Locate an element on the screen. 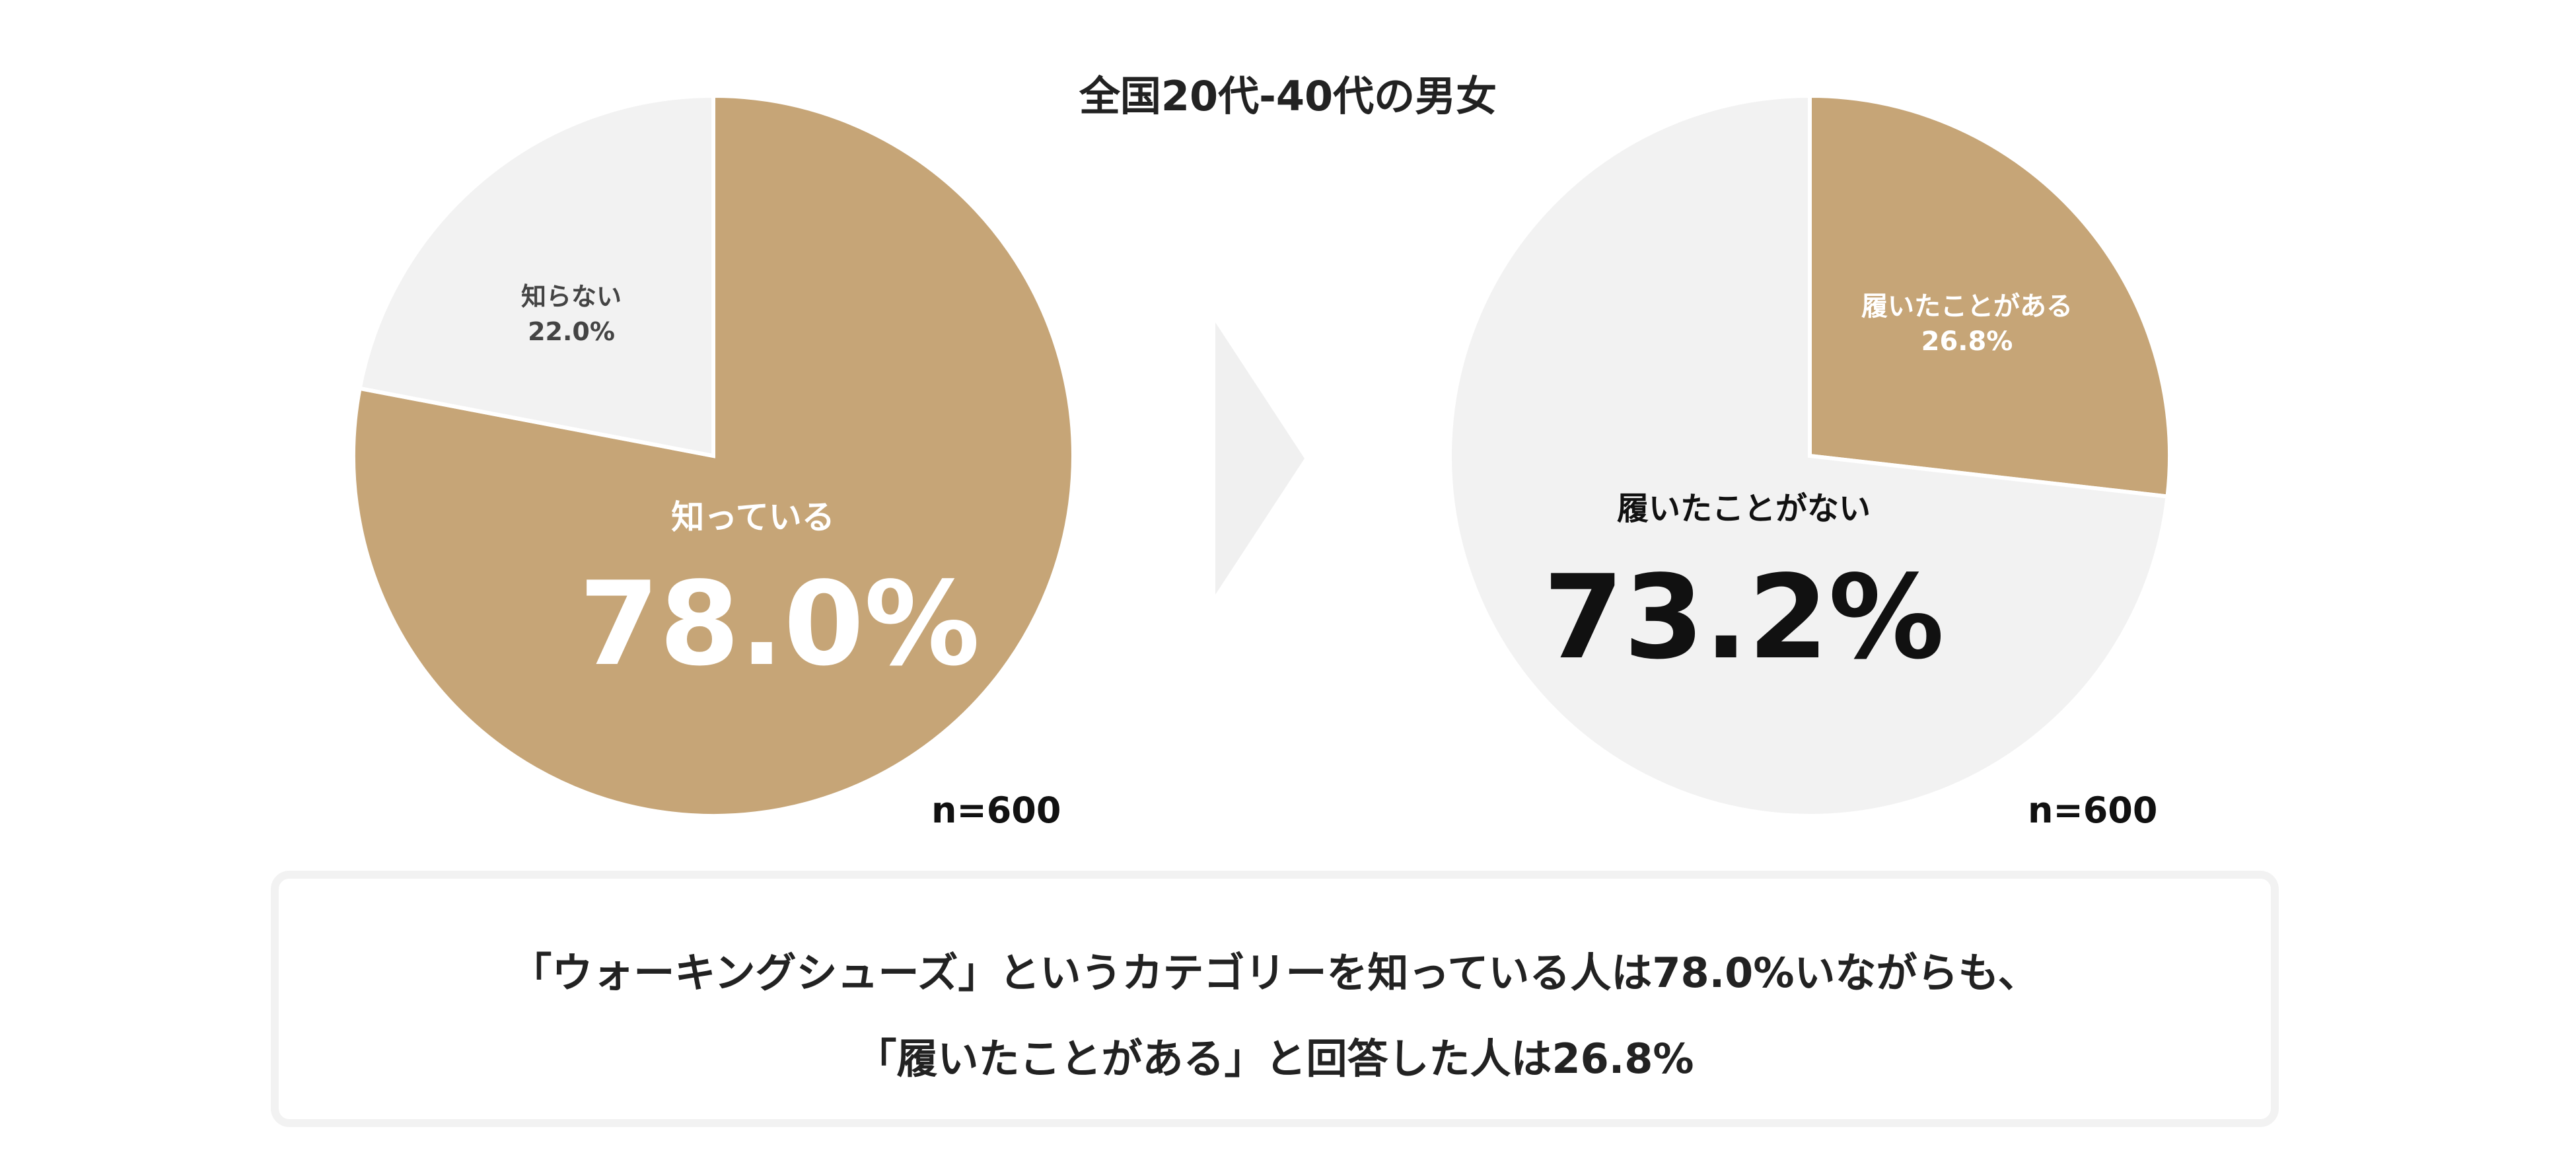 This screenshot has height=1170, width=2576. pie-1-slice-1-label: 知っている is located at coordinates (753, 517).